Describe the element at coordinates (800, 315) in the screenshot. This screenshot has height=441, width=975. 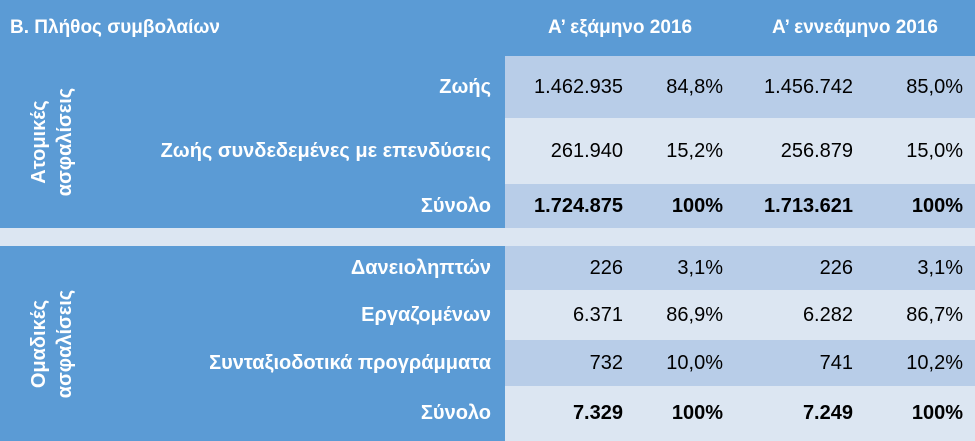
I see `cell-9m-value: 6.282` at that location.